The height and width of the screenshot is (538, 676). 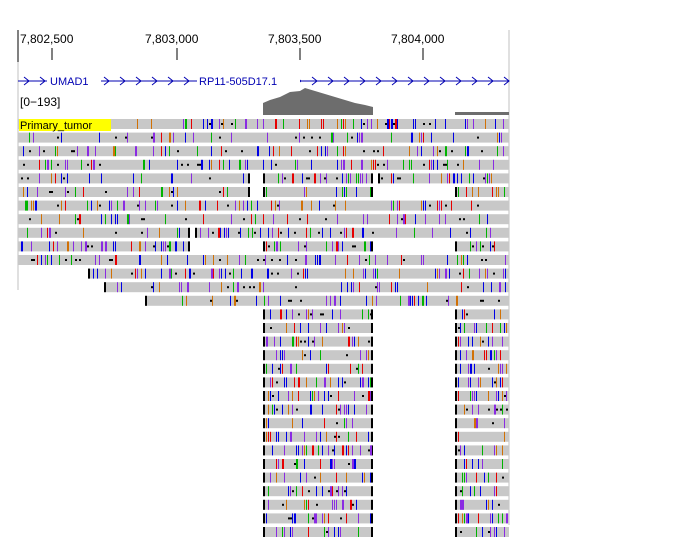 I want to click on gene-label-rp11: RP11-505D17.1, so click(x=238, y=82).